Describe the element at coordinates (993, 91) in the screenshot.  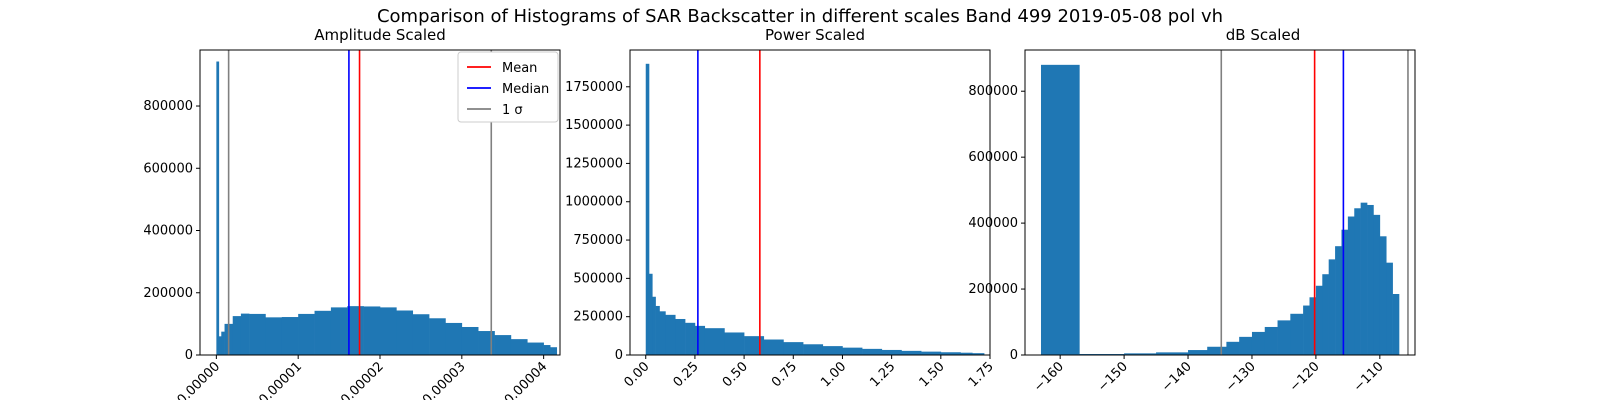
I see `db-ytick-label: 800000` at that location.